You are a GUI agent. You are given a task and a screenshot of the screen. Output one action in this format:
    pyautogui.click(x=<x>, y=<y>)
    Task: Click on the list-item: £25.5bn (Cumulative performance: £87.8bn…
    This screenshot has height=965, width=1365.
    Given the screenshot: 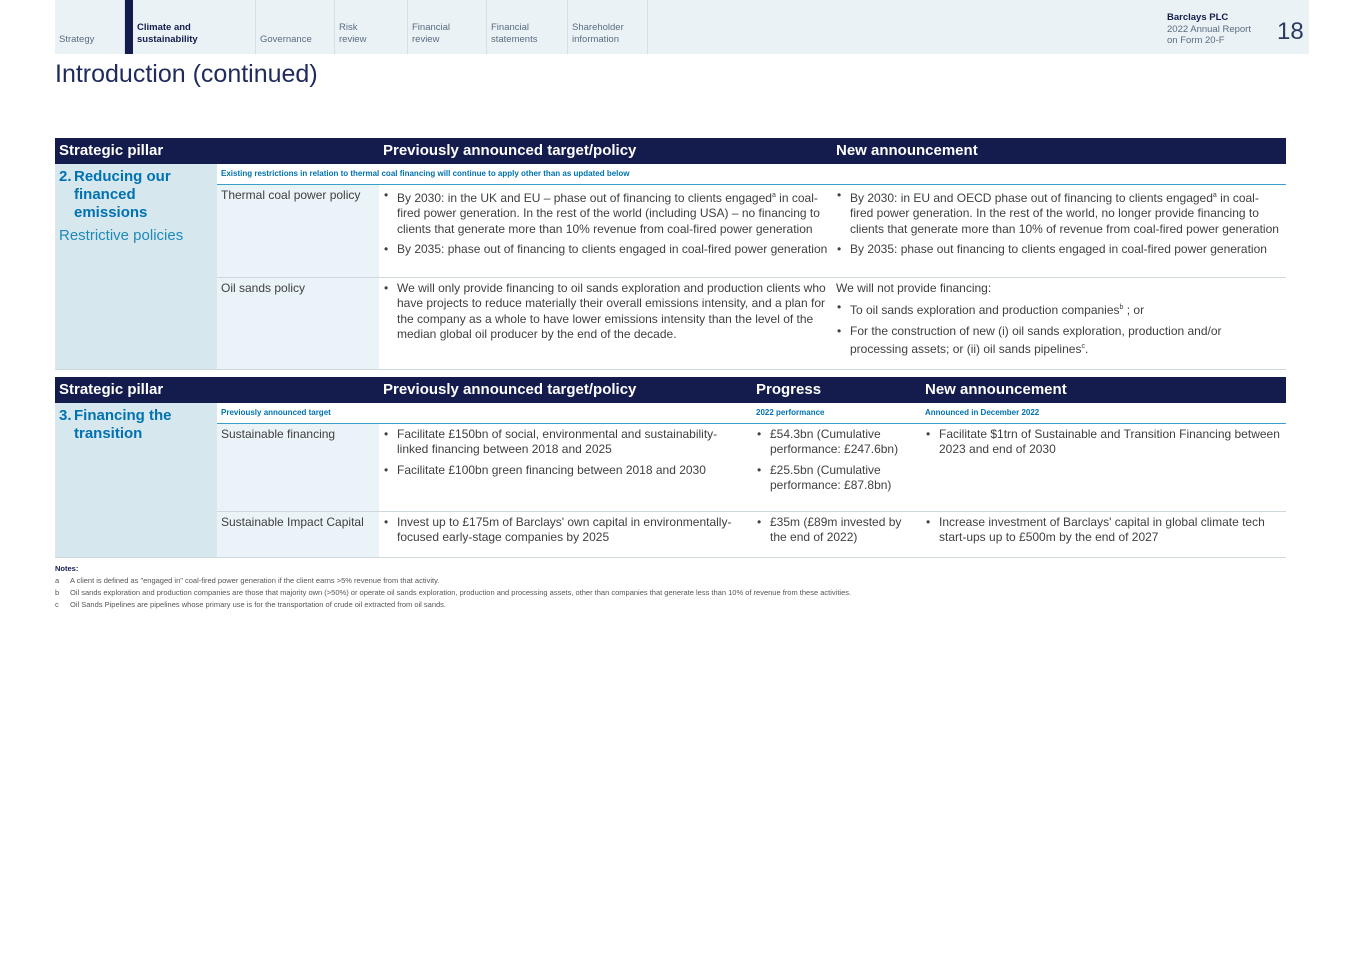 What is the action you would take?
    pyautogui.click(x=836, y=478)
    